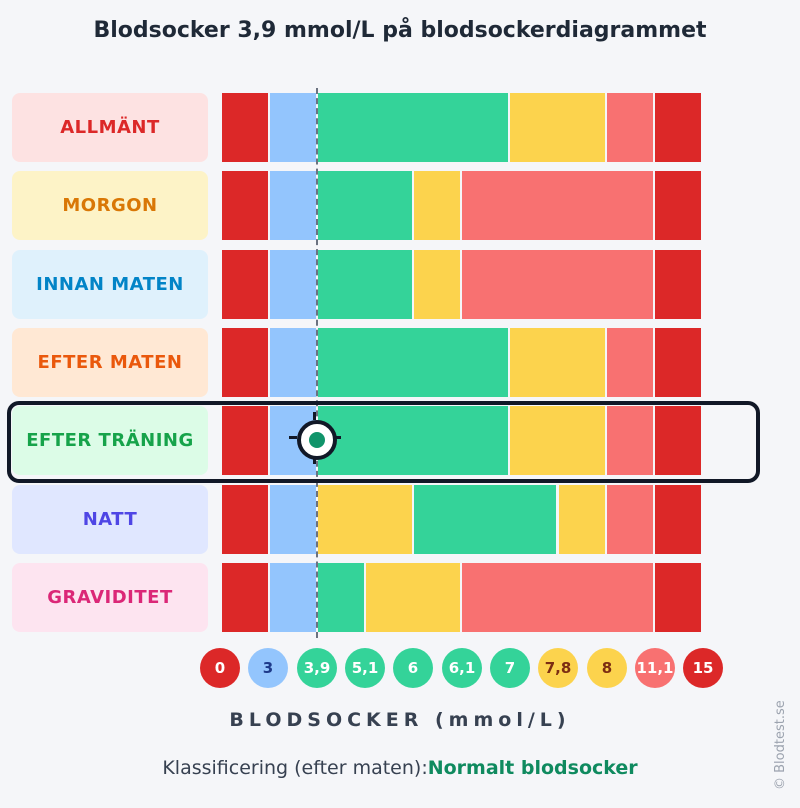 The image size is (800, 808). I want to click on value-marker-dot, so click(317, 440).